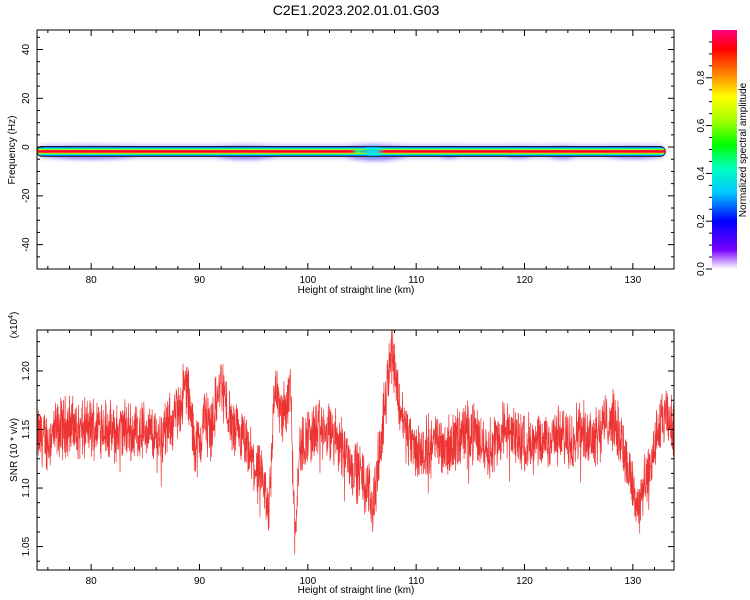  What do you see at coordinates (524, 581) in the screenshot?
I see `snr-xtick-label: 120` at bounding box center [524, 581].